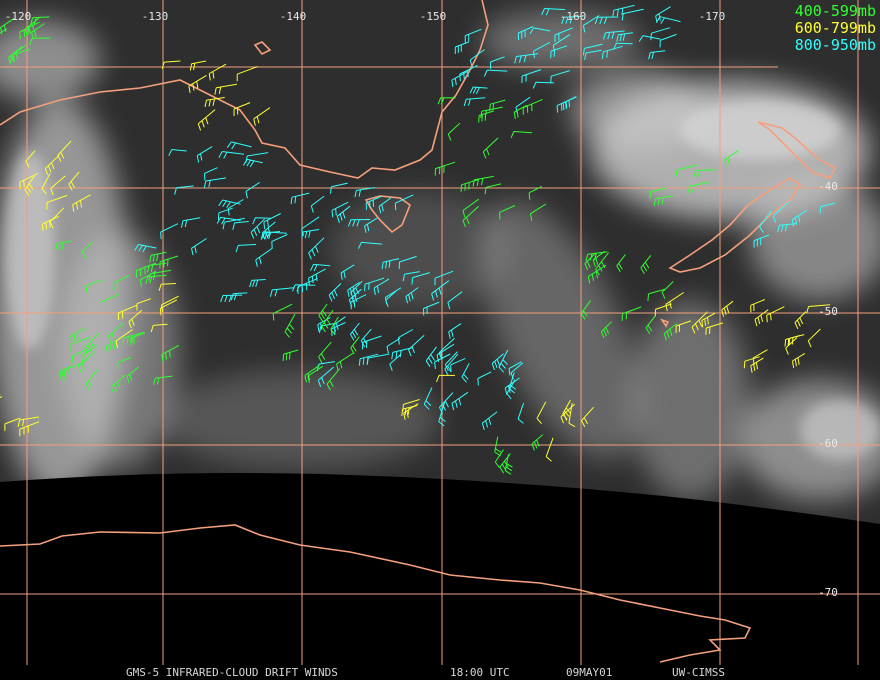 Image resolution: width=880 pixels, height=680 pixels. I want to click on footer-date: 09MAY01, so click(589, 672).